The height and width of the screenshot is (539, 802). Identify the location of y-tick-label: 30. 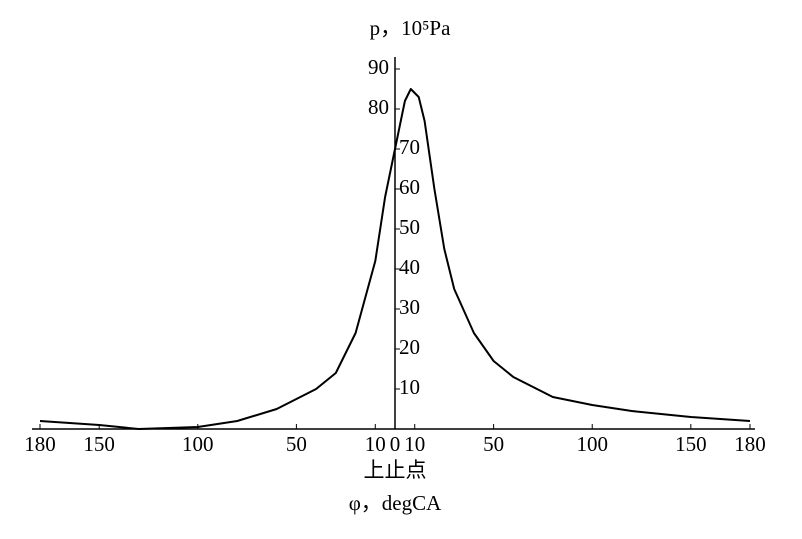
(409, 307).